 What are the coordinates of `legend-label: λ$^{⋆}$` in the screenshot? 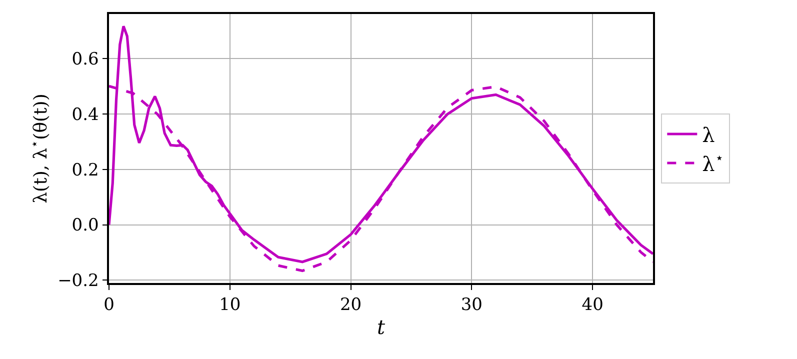 It's located at (713, 163).